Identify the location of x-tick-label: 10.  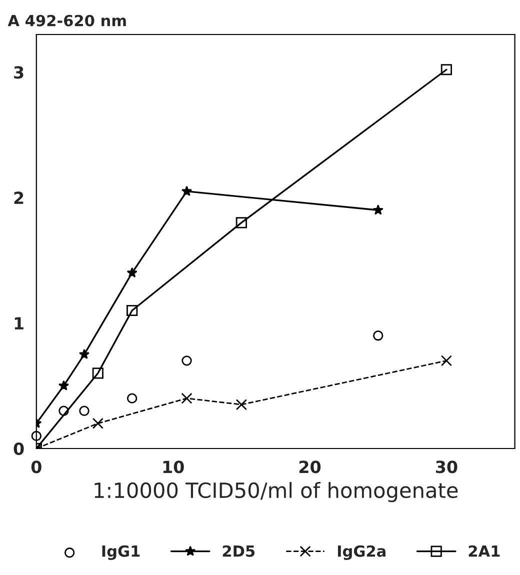
(173, 467).